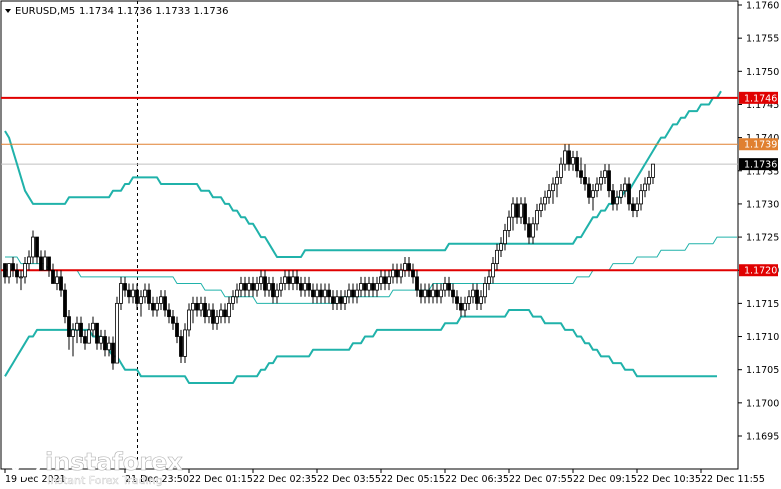 The height and width of the screenshot is (489, 781). Describe the element at coordinates (762, 39) in the screenshot. I see `y-tick-label: 1.1755` at that location.